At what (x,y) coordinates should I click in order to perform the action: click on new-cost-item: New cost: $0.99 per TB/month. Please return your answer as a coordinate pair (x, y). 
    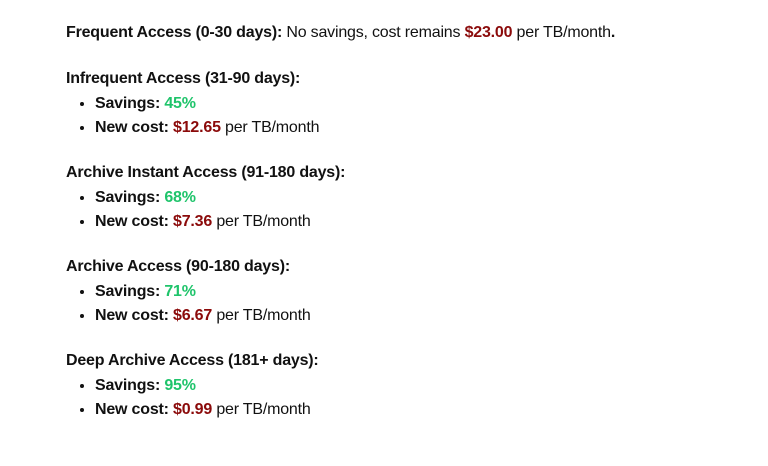
    Looking at the image, I should click on (203, 410).